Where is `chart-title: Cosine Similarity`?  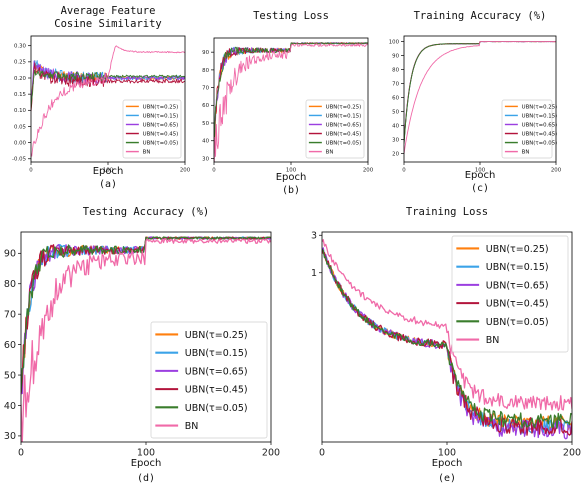 chart-title: Cosine Similarity is located at coordinates (107, 24).